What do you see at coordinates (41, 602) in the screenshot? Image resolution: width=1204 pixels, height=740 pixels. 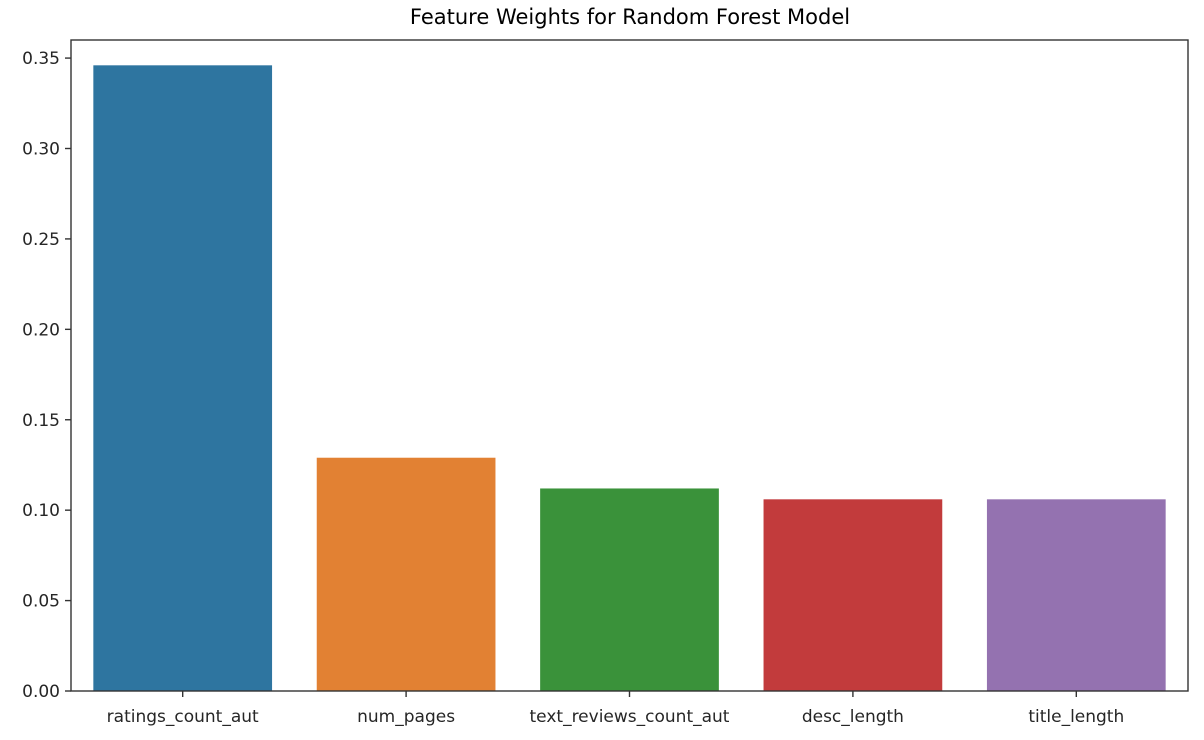 I see `y-tick-label: 0.05` at bounding box center [41, 602].